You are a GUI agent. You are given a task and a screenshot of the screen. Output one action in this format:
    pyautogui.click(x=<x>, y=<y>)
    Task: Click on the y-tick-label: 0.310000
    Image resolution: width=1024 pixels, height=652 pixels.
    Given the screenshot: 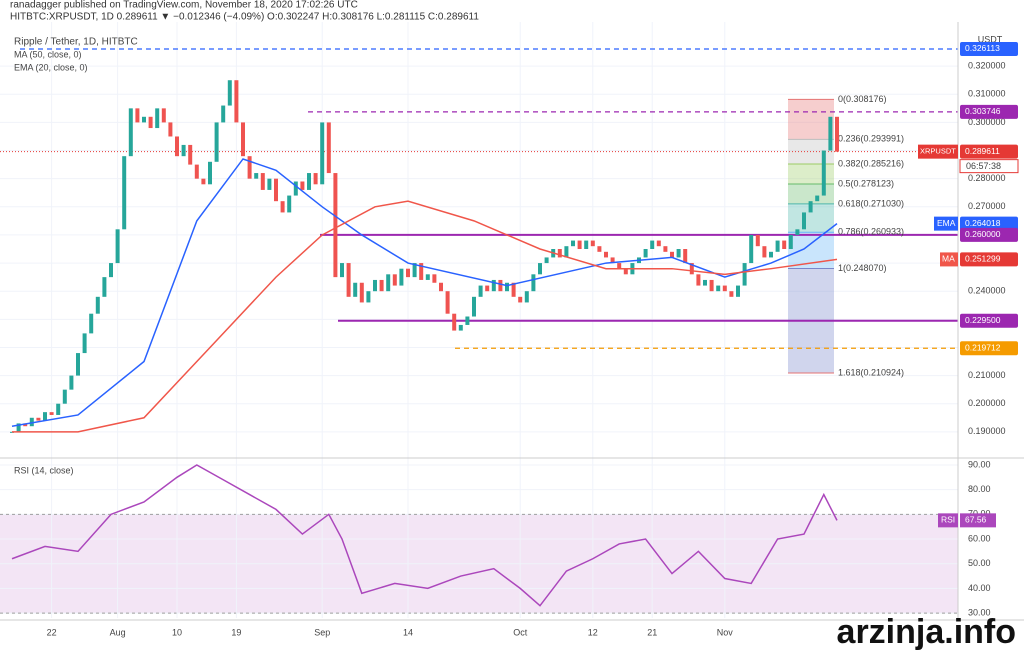 What is the action you would take?
    pyautogui.click(x=987, y=94)
    